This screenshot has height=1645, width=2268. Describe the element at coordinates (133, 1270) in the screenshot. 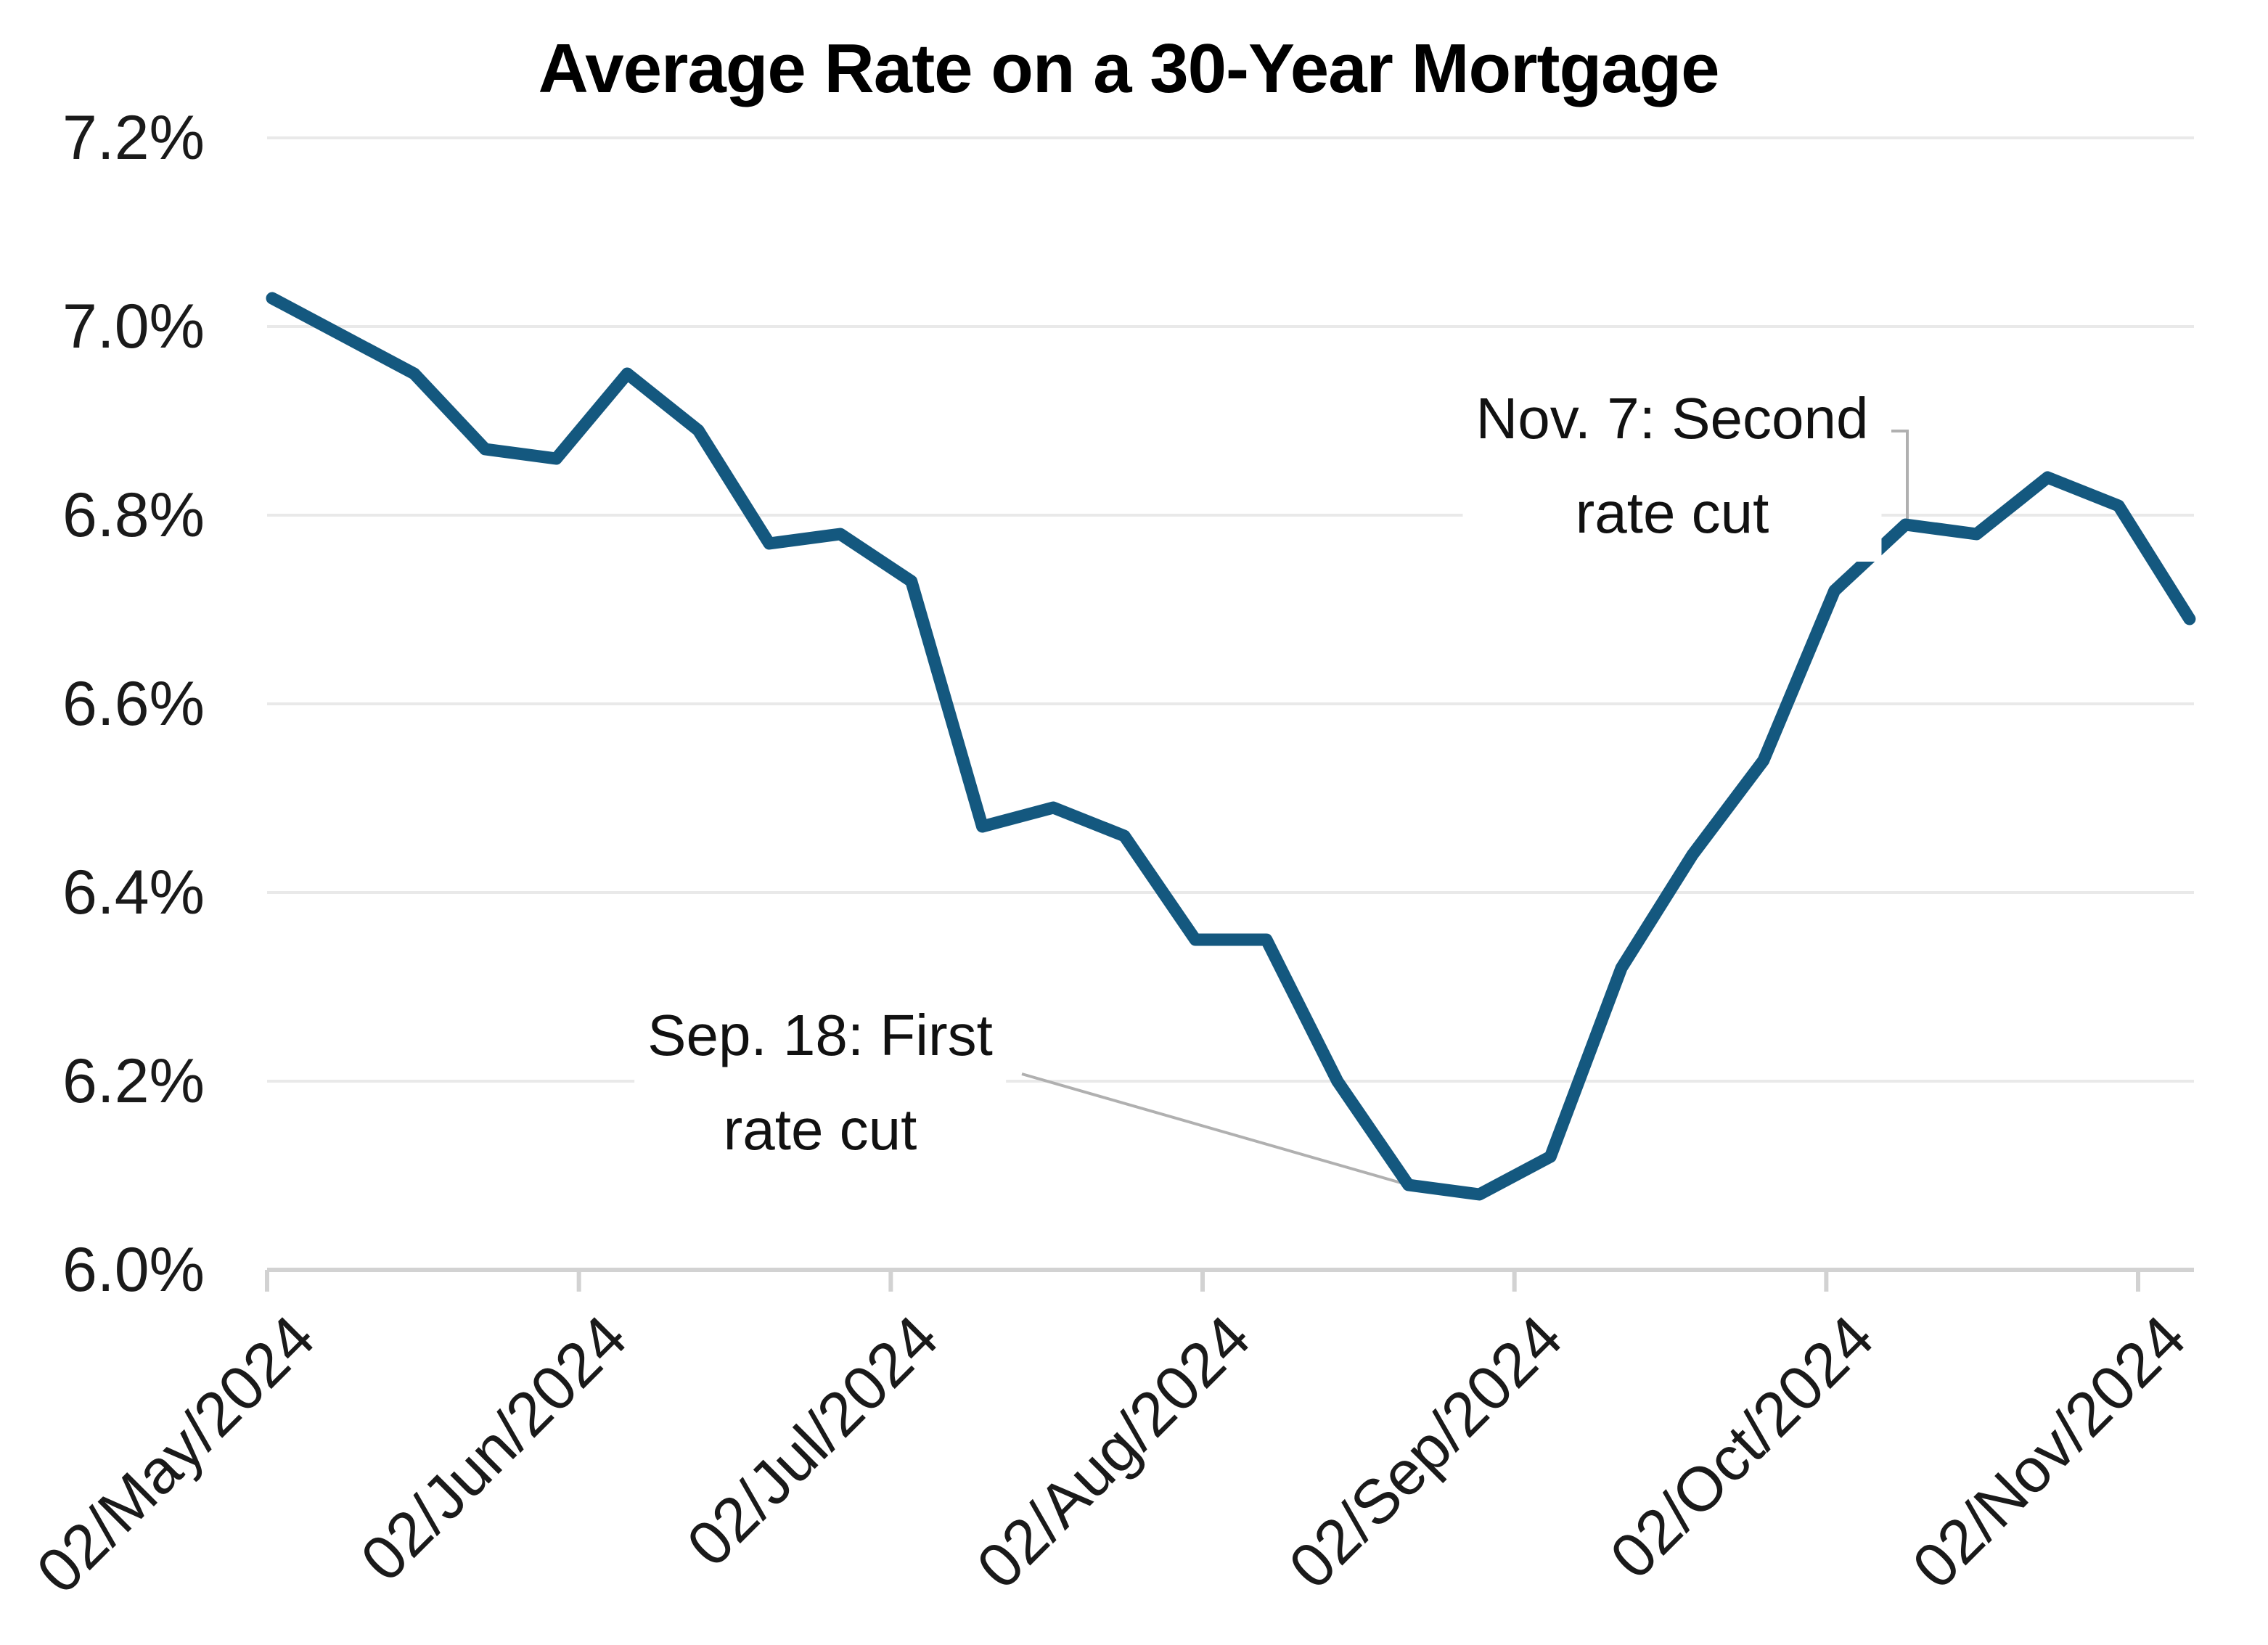

I see `y-axis-label: 6.0%` at that location.